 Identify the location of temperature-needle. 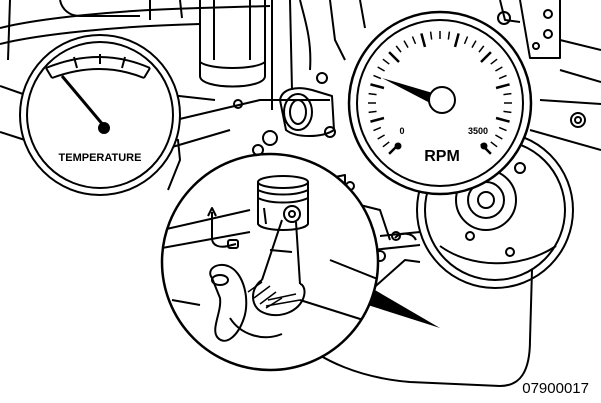
(85, 104).